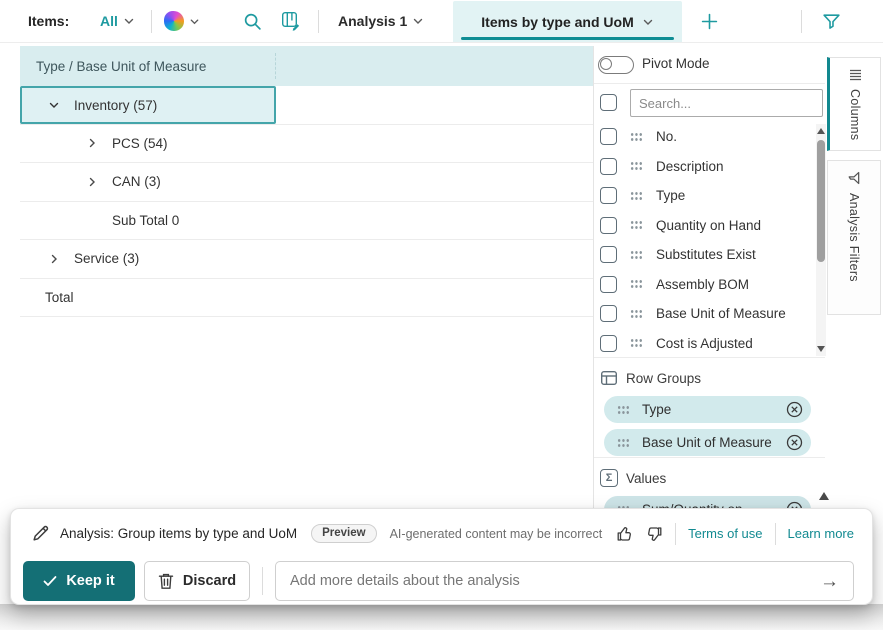 The height and width of the screenshot is (630, 883). Describe the element at coordinates (496, 533) in the screenshot. I see `ai-disclaimer: AI-generated content may be incorrect` at that location.